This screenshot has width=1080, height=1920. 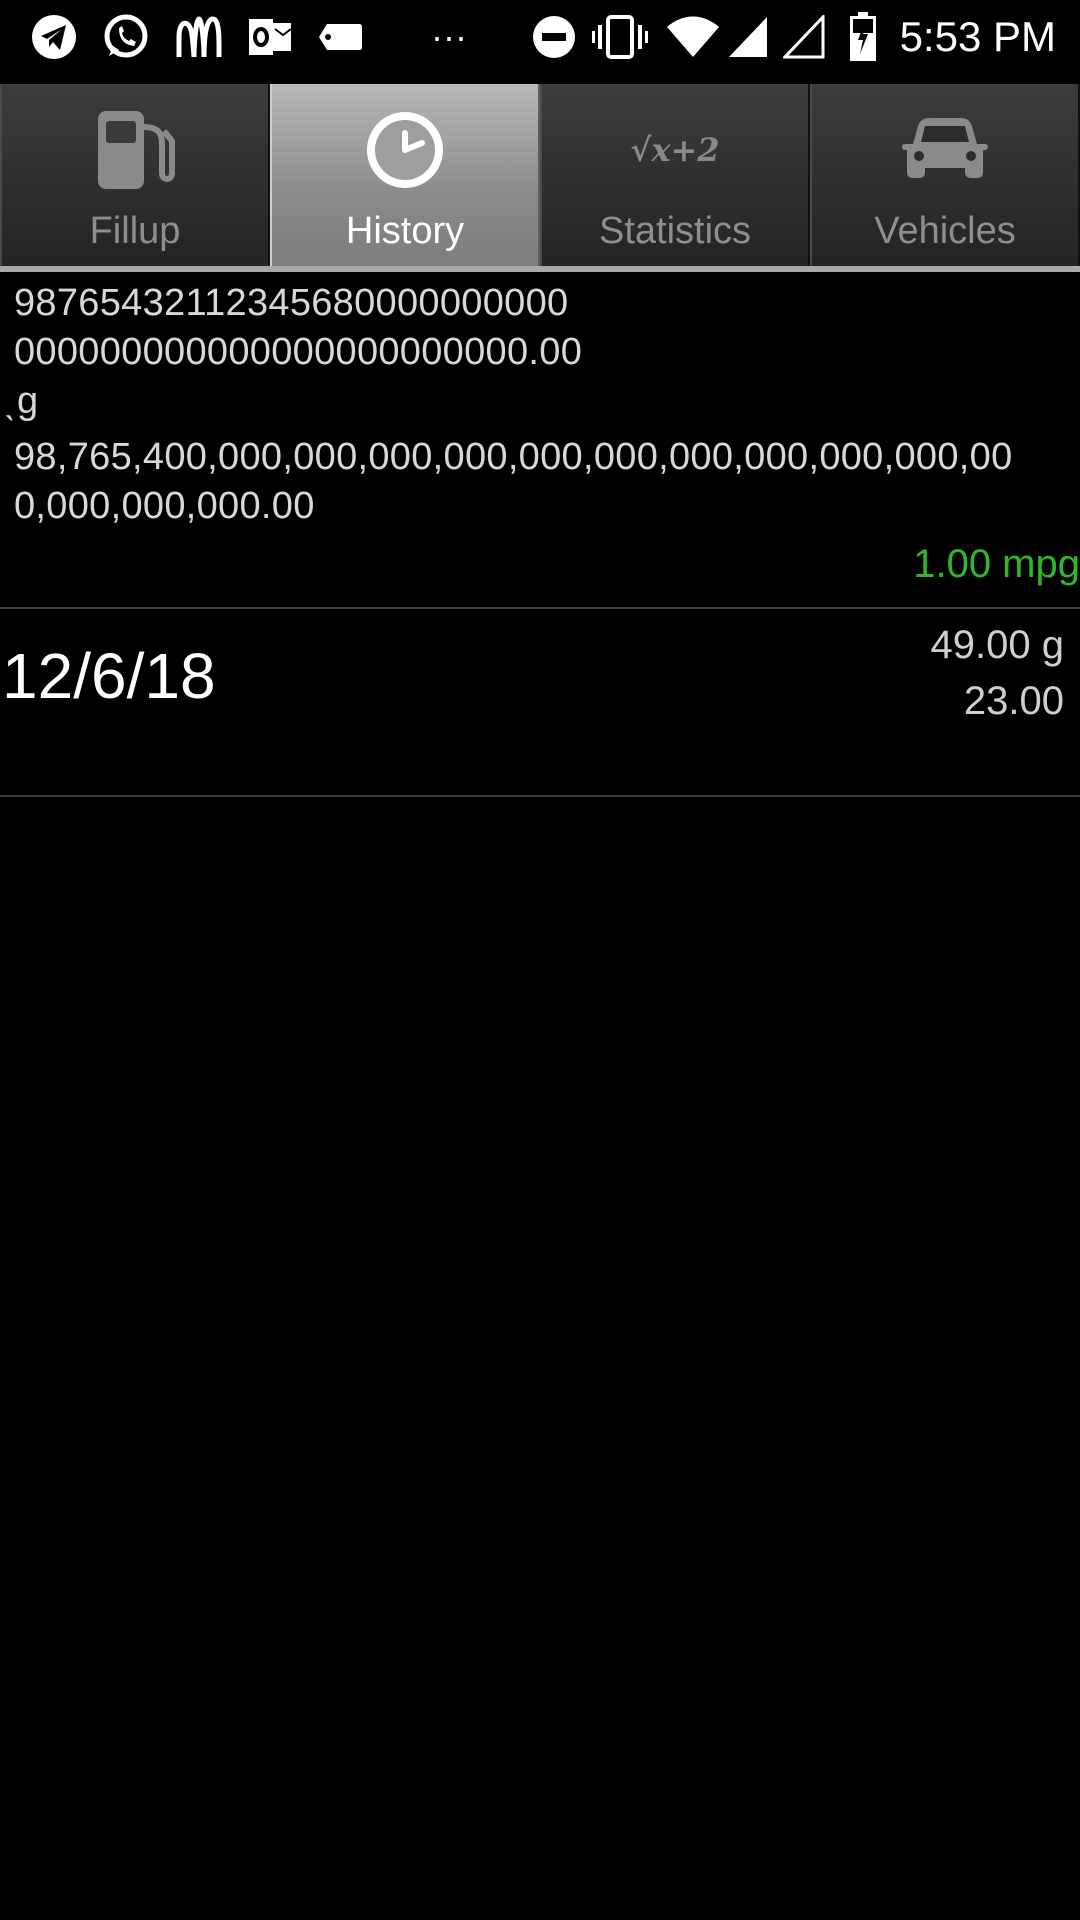 I want to click on whatsapp-icon, so click(x=126, y=37).